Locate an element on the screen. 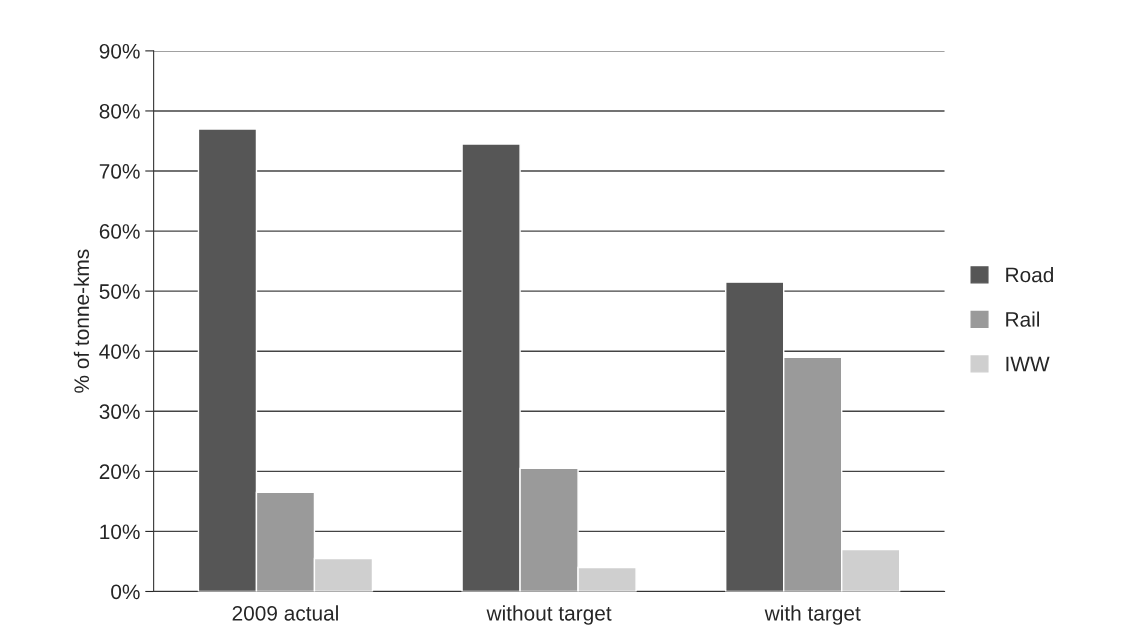  x-tick-label: with target is located at coordinates (812, 615).